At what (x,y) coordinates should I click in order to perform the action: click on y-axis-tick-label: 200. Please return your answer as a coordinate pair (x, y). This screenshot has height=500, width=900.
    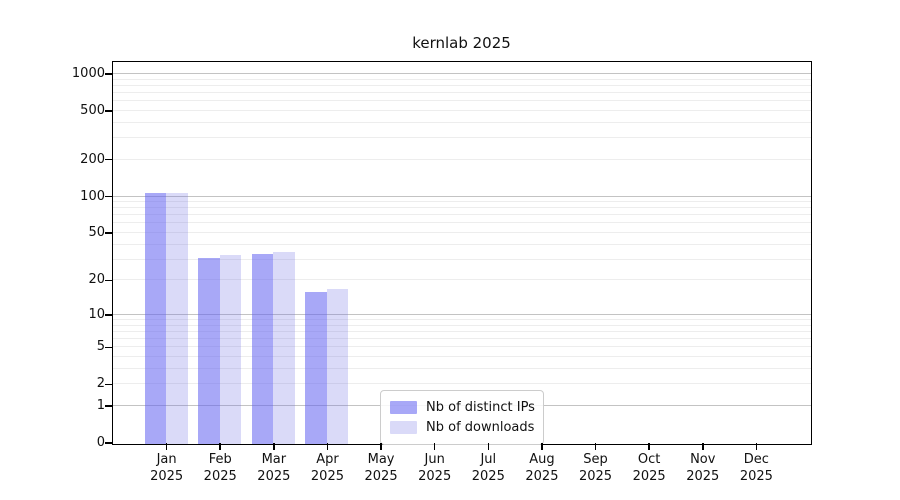
    Looking at the image, I should click on (92, 159).